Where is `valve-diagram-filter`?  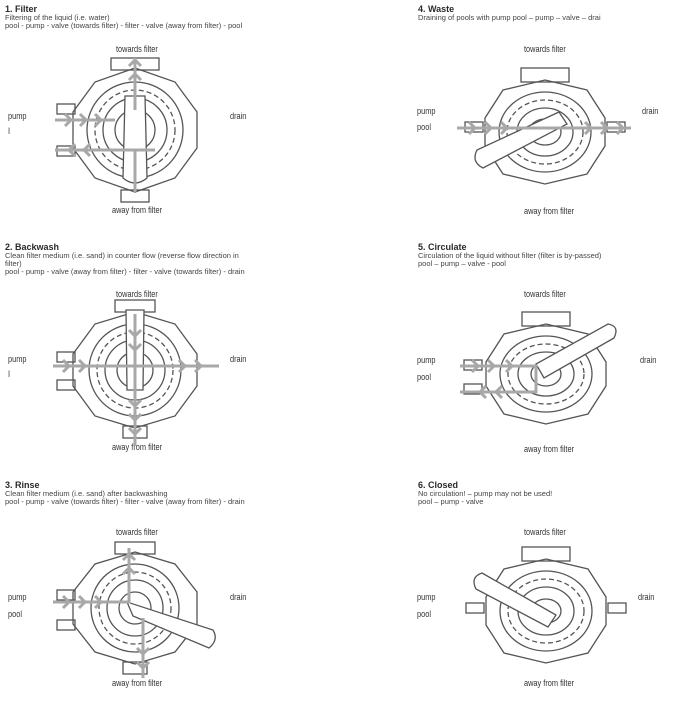 valve-diagram-filter is located at coordinates (126, 130).